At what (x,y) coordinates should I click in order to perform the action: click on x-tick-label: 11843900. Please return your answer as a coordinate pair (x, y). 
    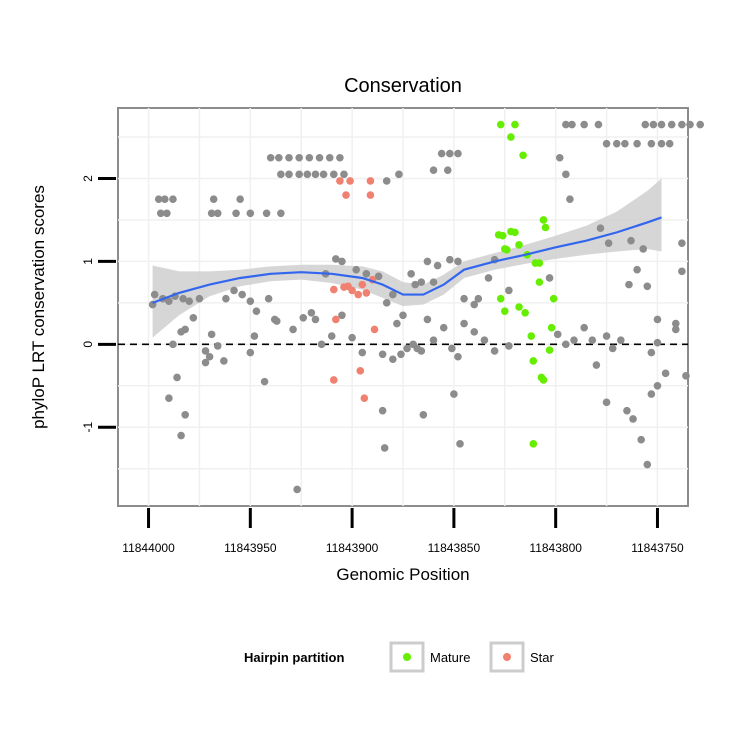
    Looking at the image, I should click on (352, 548).